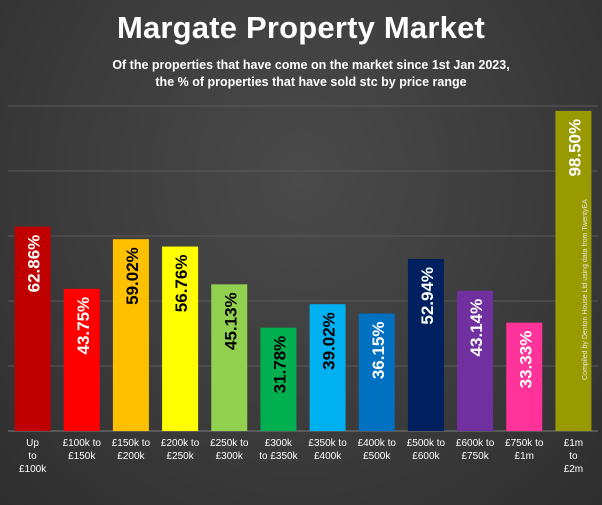 The width and height of the screenshot is (602, 505). Describe the element at coordinates (180, 450) in the screenshot. I see `category-label-3: £200k to £250k` at that location.